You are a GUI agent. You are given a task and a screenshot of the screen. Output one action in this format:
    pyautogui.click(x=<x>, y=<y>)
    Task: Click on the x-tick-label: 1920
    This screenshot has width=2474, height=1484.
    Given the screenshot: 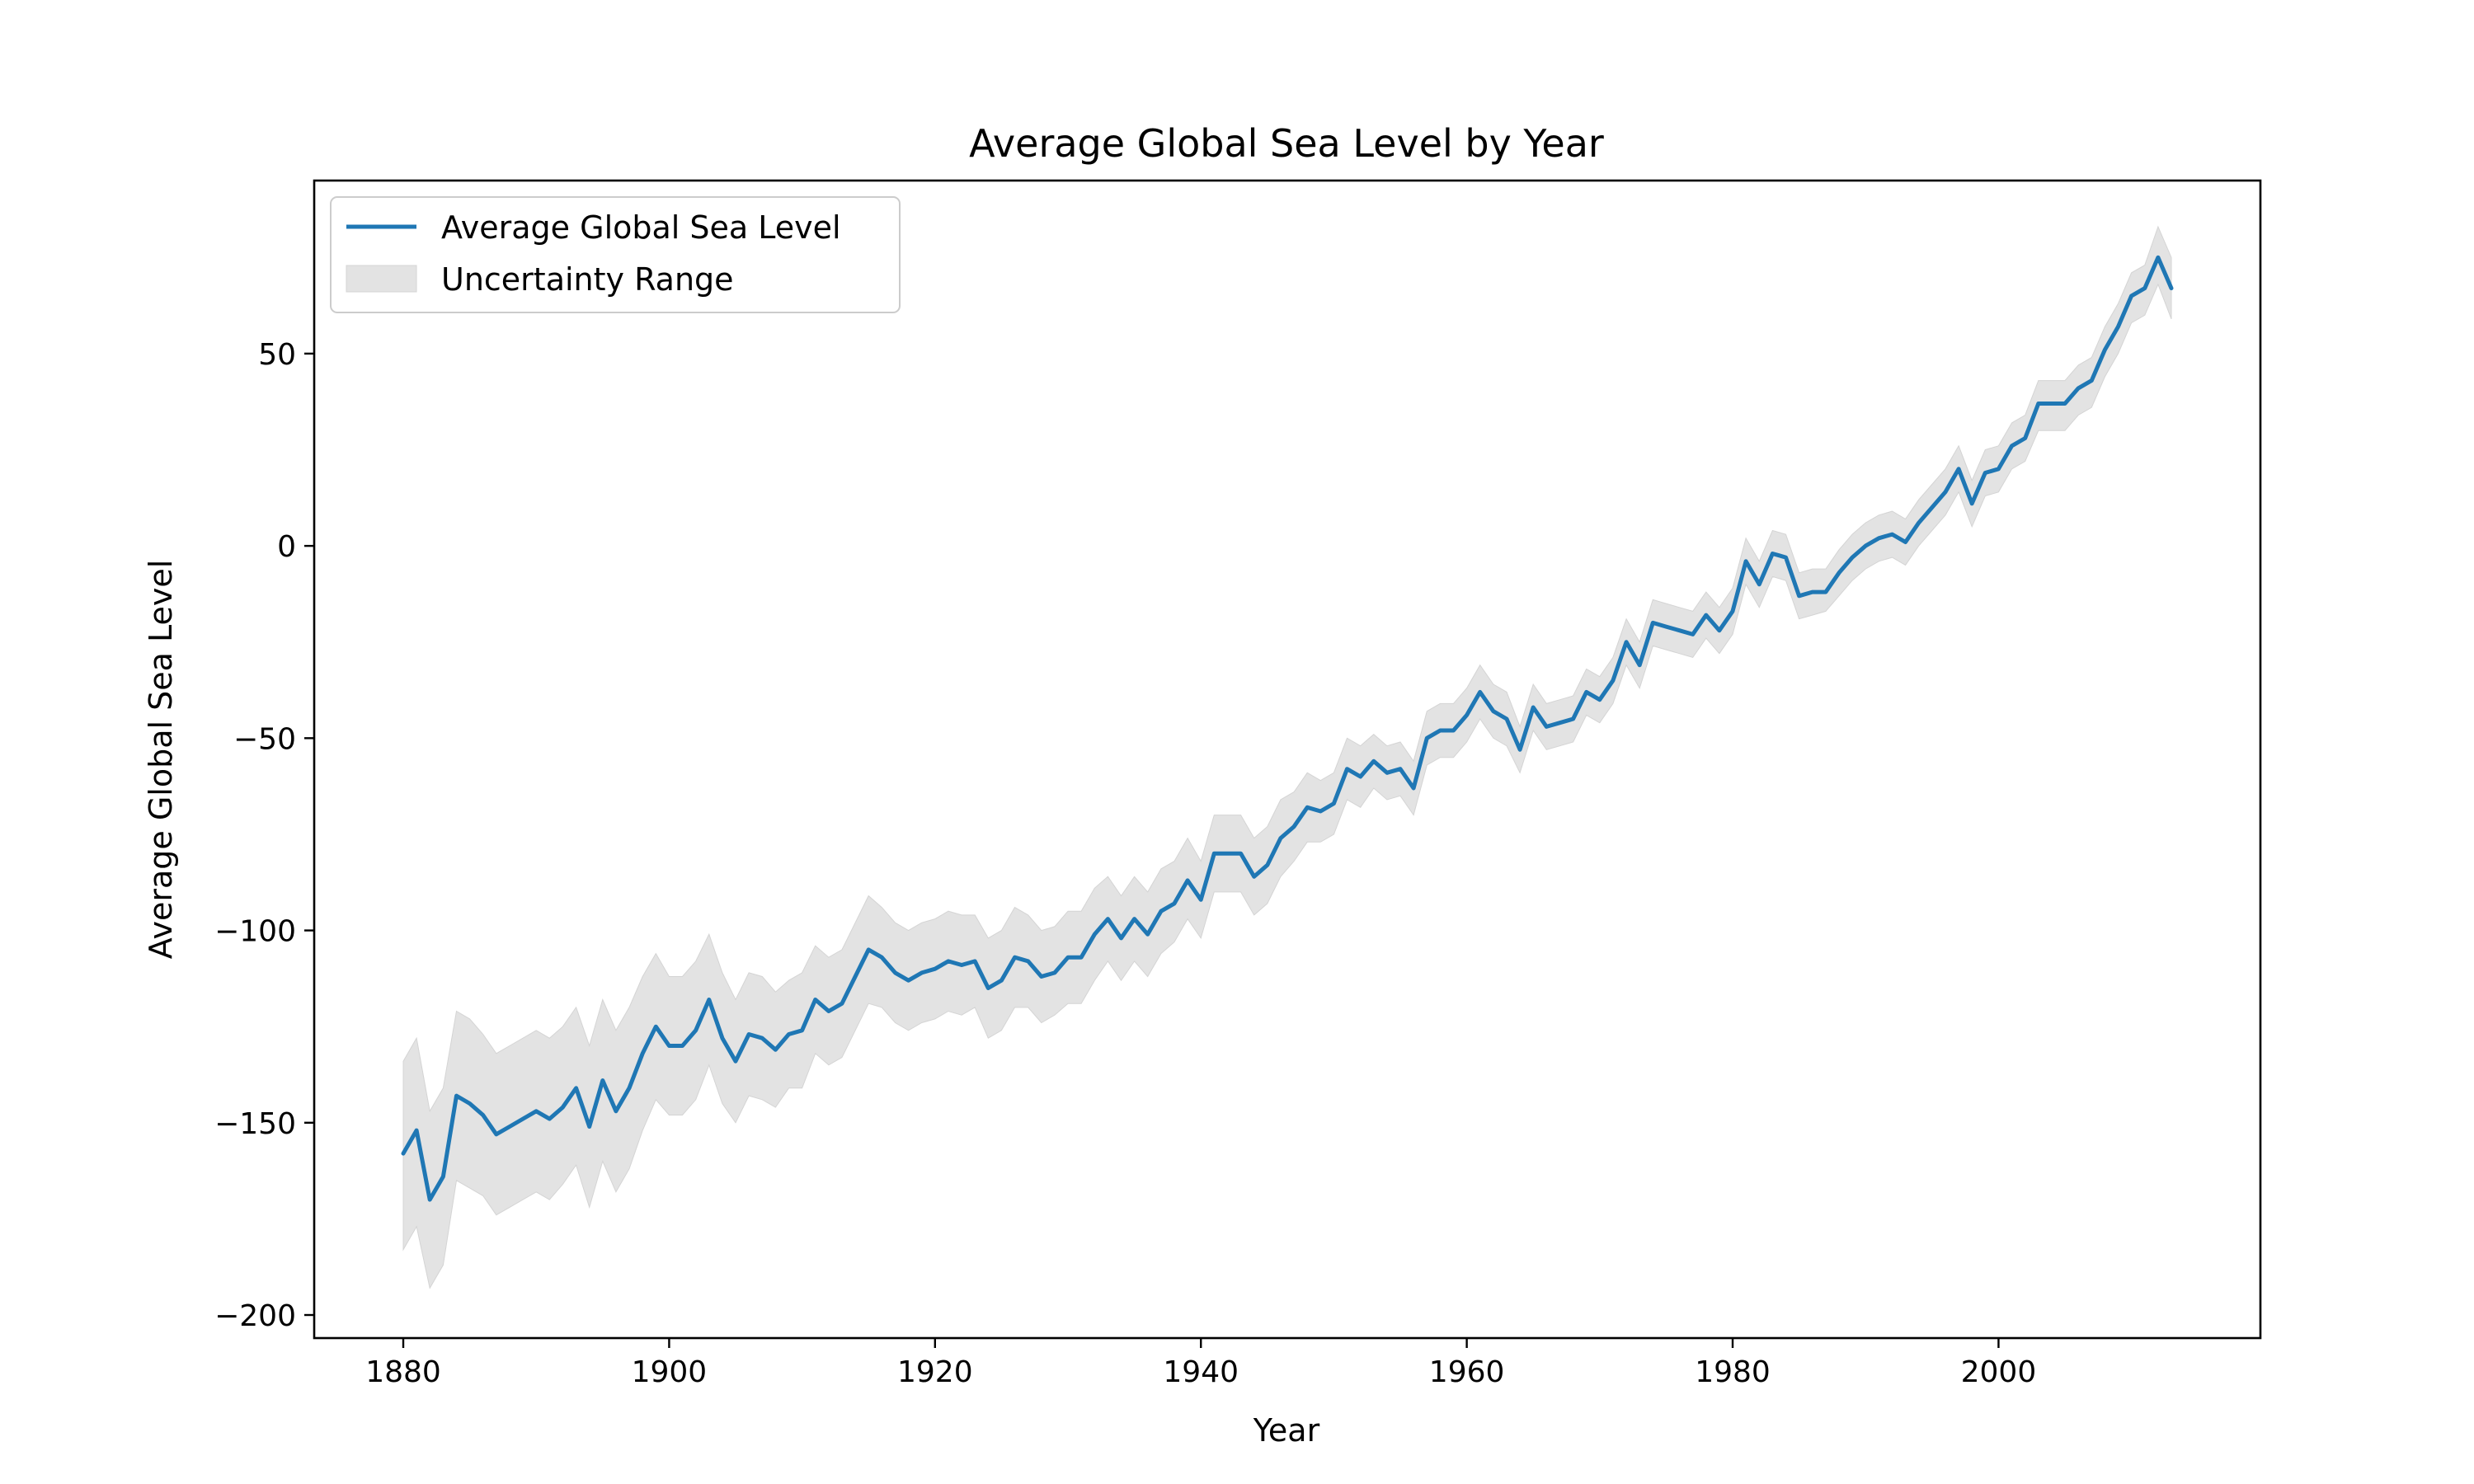 What is the action you would take?
    pyautogui.click(x=935, y=1372)
    